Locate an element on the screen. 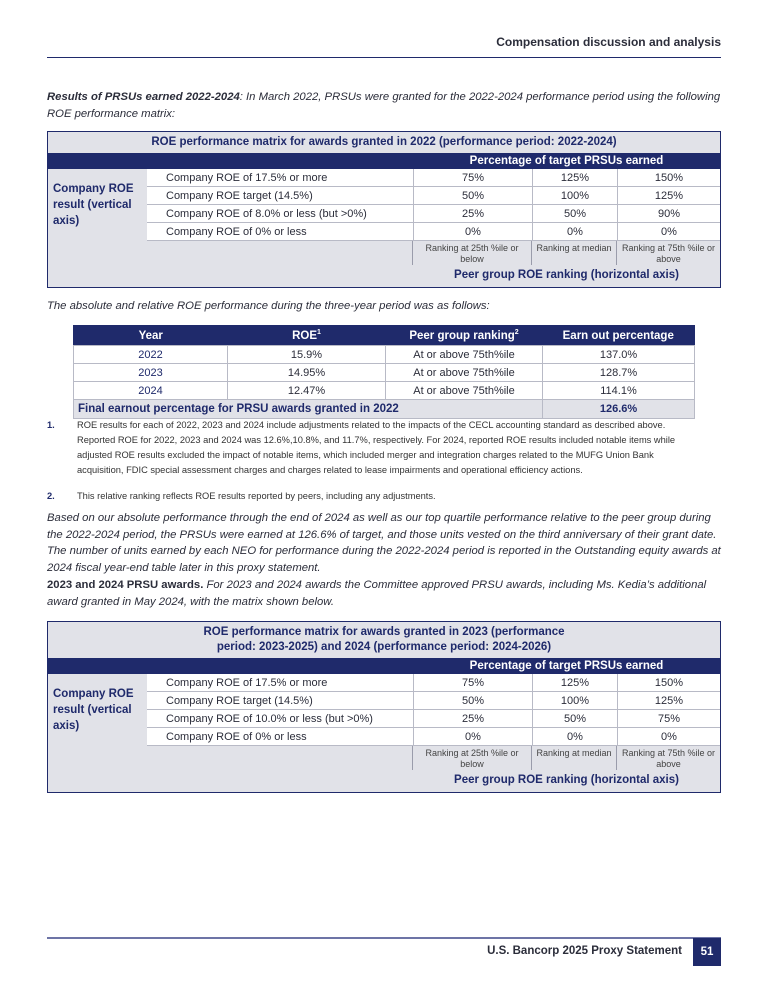 This screenshot has height=1000, width=768. intro-bold: Results of PRSUs earned 2022-2024 is located at coordinates (143, 97).